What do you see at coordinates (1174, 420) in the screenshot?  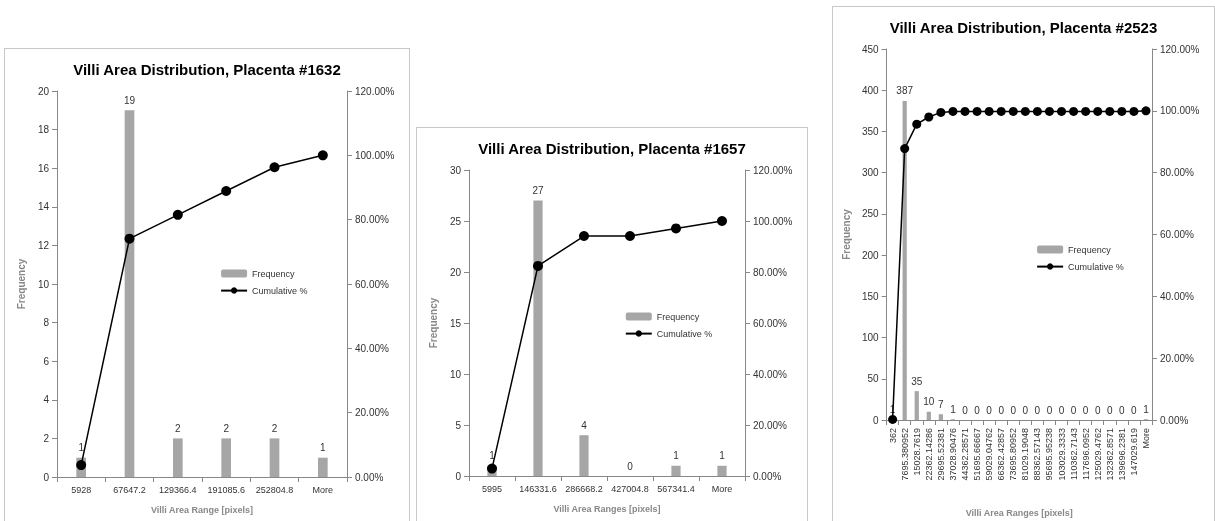 I see `y2-tick-label: 0.00%` at bounding box center [1174, 420].